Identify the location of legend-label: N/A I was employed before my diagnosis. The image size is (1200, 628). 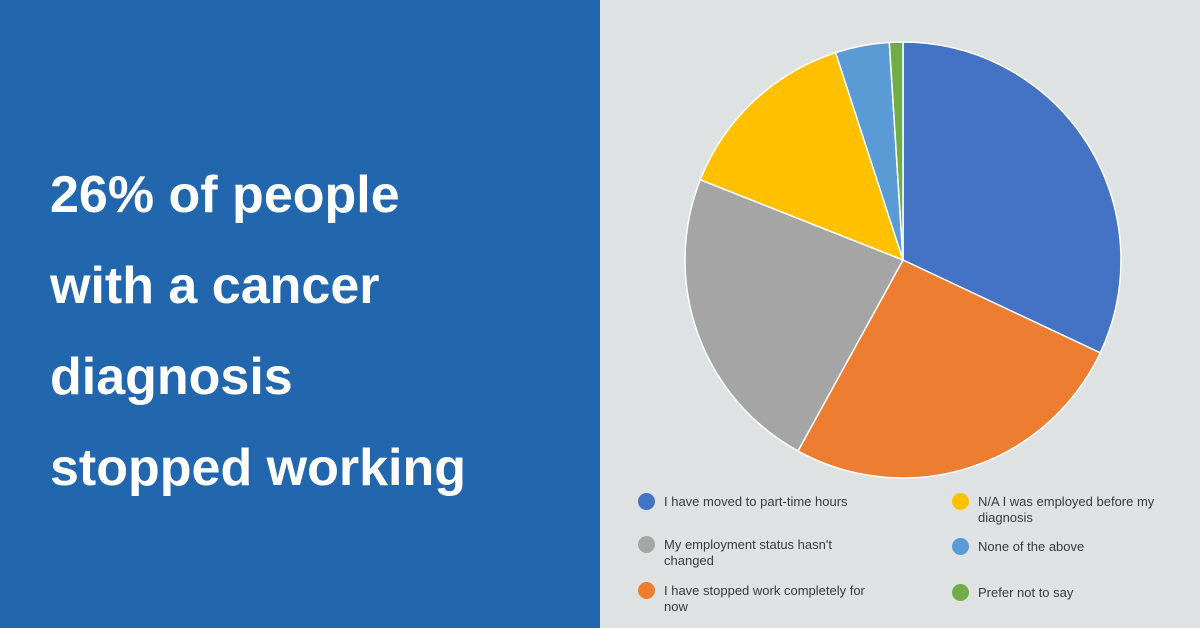
(1066, 509).